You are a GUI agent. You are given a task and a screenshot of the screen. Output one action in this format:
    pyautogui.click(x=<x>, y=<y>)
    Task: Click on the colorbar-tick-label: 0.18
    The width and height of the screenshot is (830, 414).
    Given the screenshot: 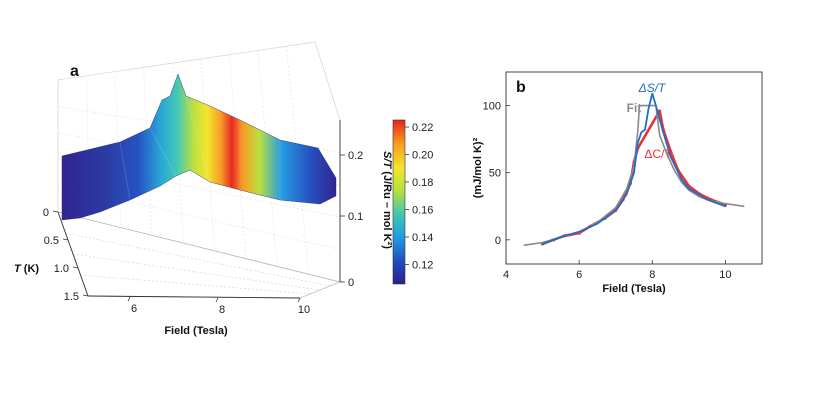 What is the action you would take?
    pyautogui.click(x=422, y=183)
    